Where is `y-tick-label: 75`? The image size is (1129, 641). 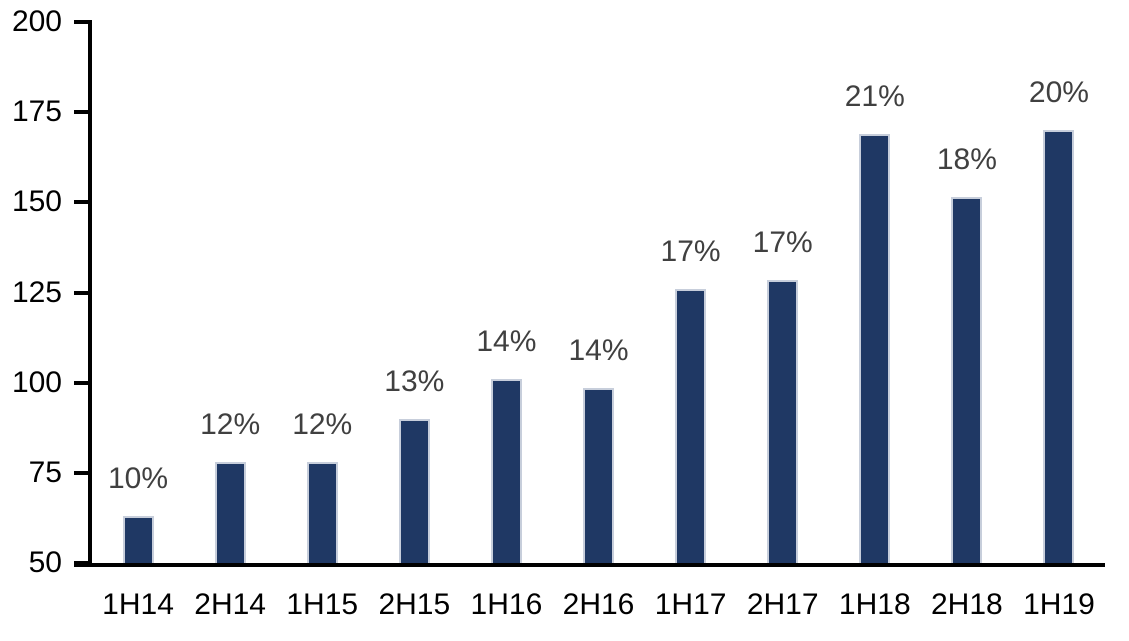 y-tick-label: 75 is located at coordinates (45, 472).